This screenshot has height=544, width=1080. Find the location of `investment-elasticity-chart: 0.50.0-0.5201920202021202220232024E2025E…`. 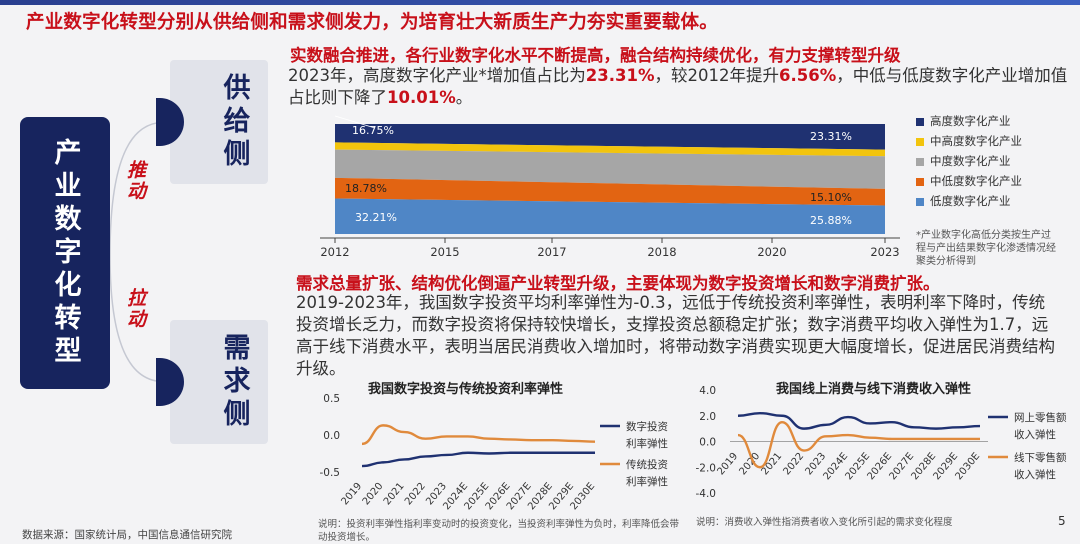

investment-elasticity-chart: 0.50.0-0.5201920202021202220232024E2025E… is located at coordinates (494, 452).